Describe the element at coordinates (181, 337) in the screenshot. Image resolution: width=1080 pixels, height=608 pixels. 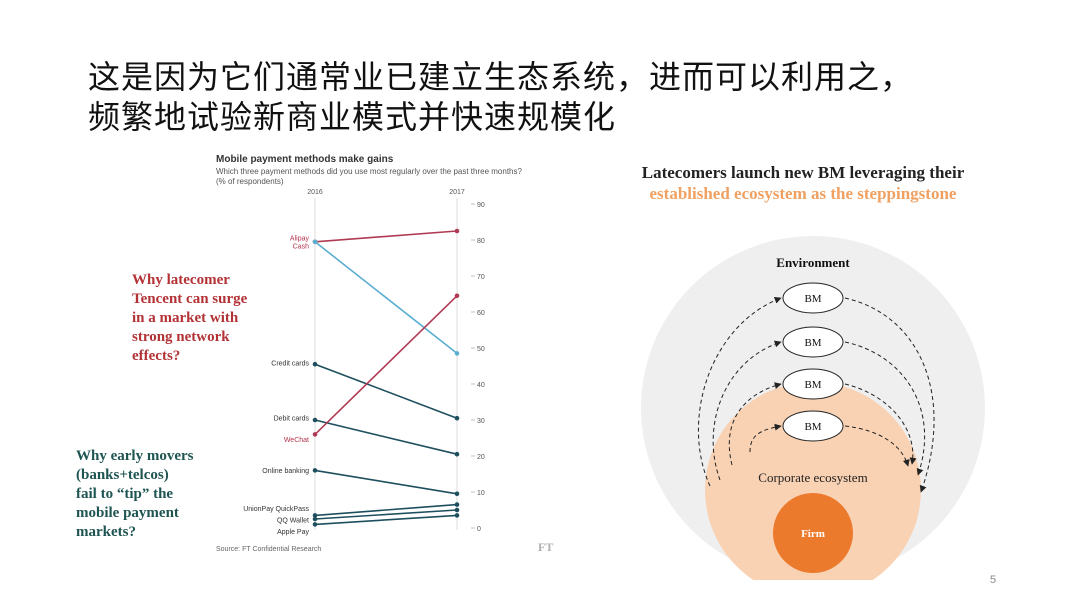
I see `note-line: strong network` at that location.